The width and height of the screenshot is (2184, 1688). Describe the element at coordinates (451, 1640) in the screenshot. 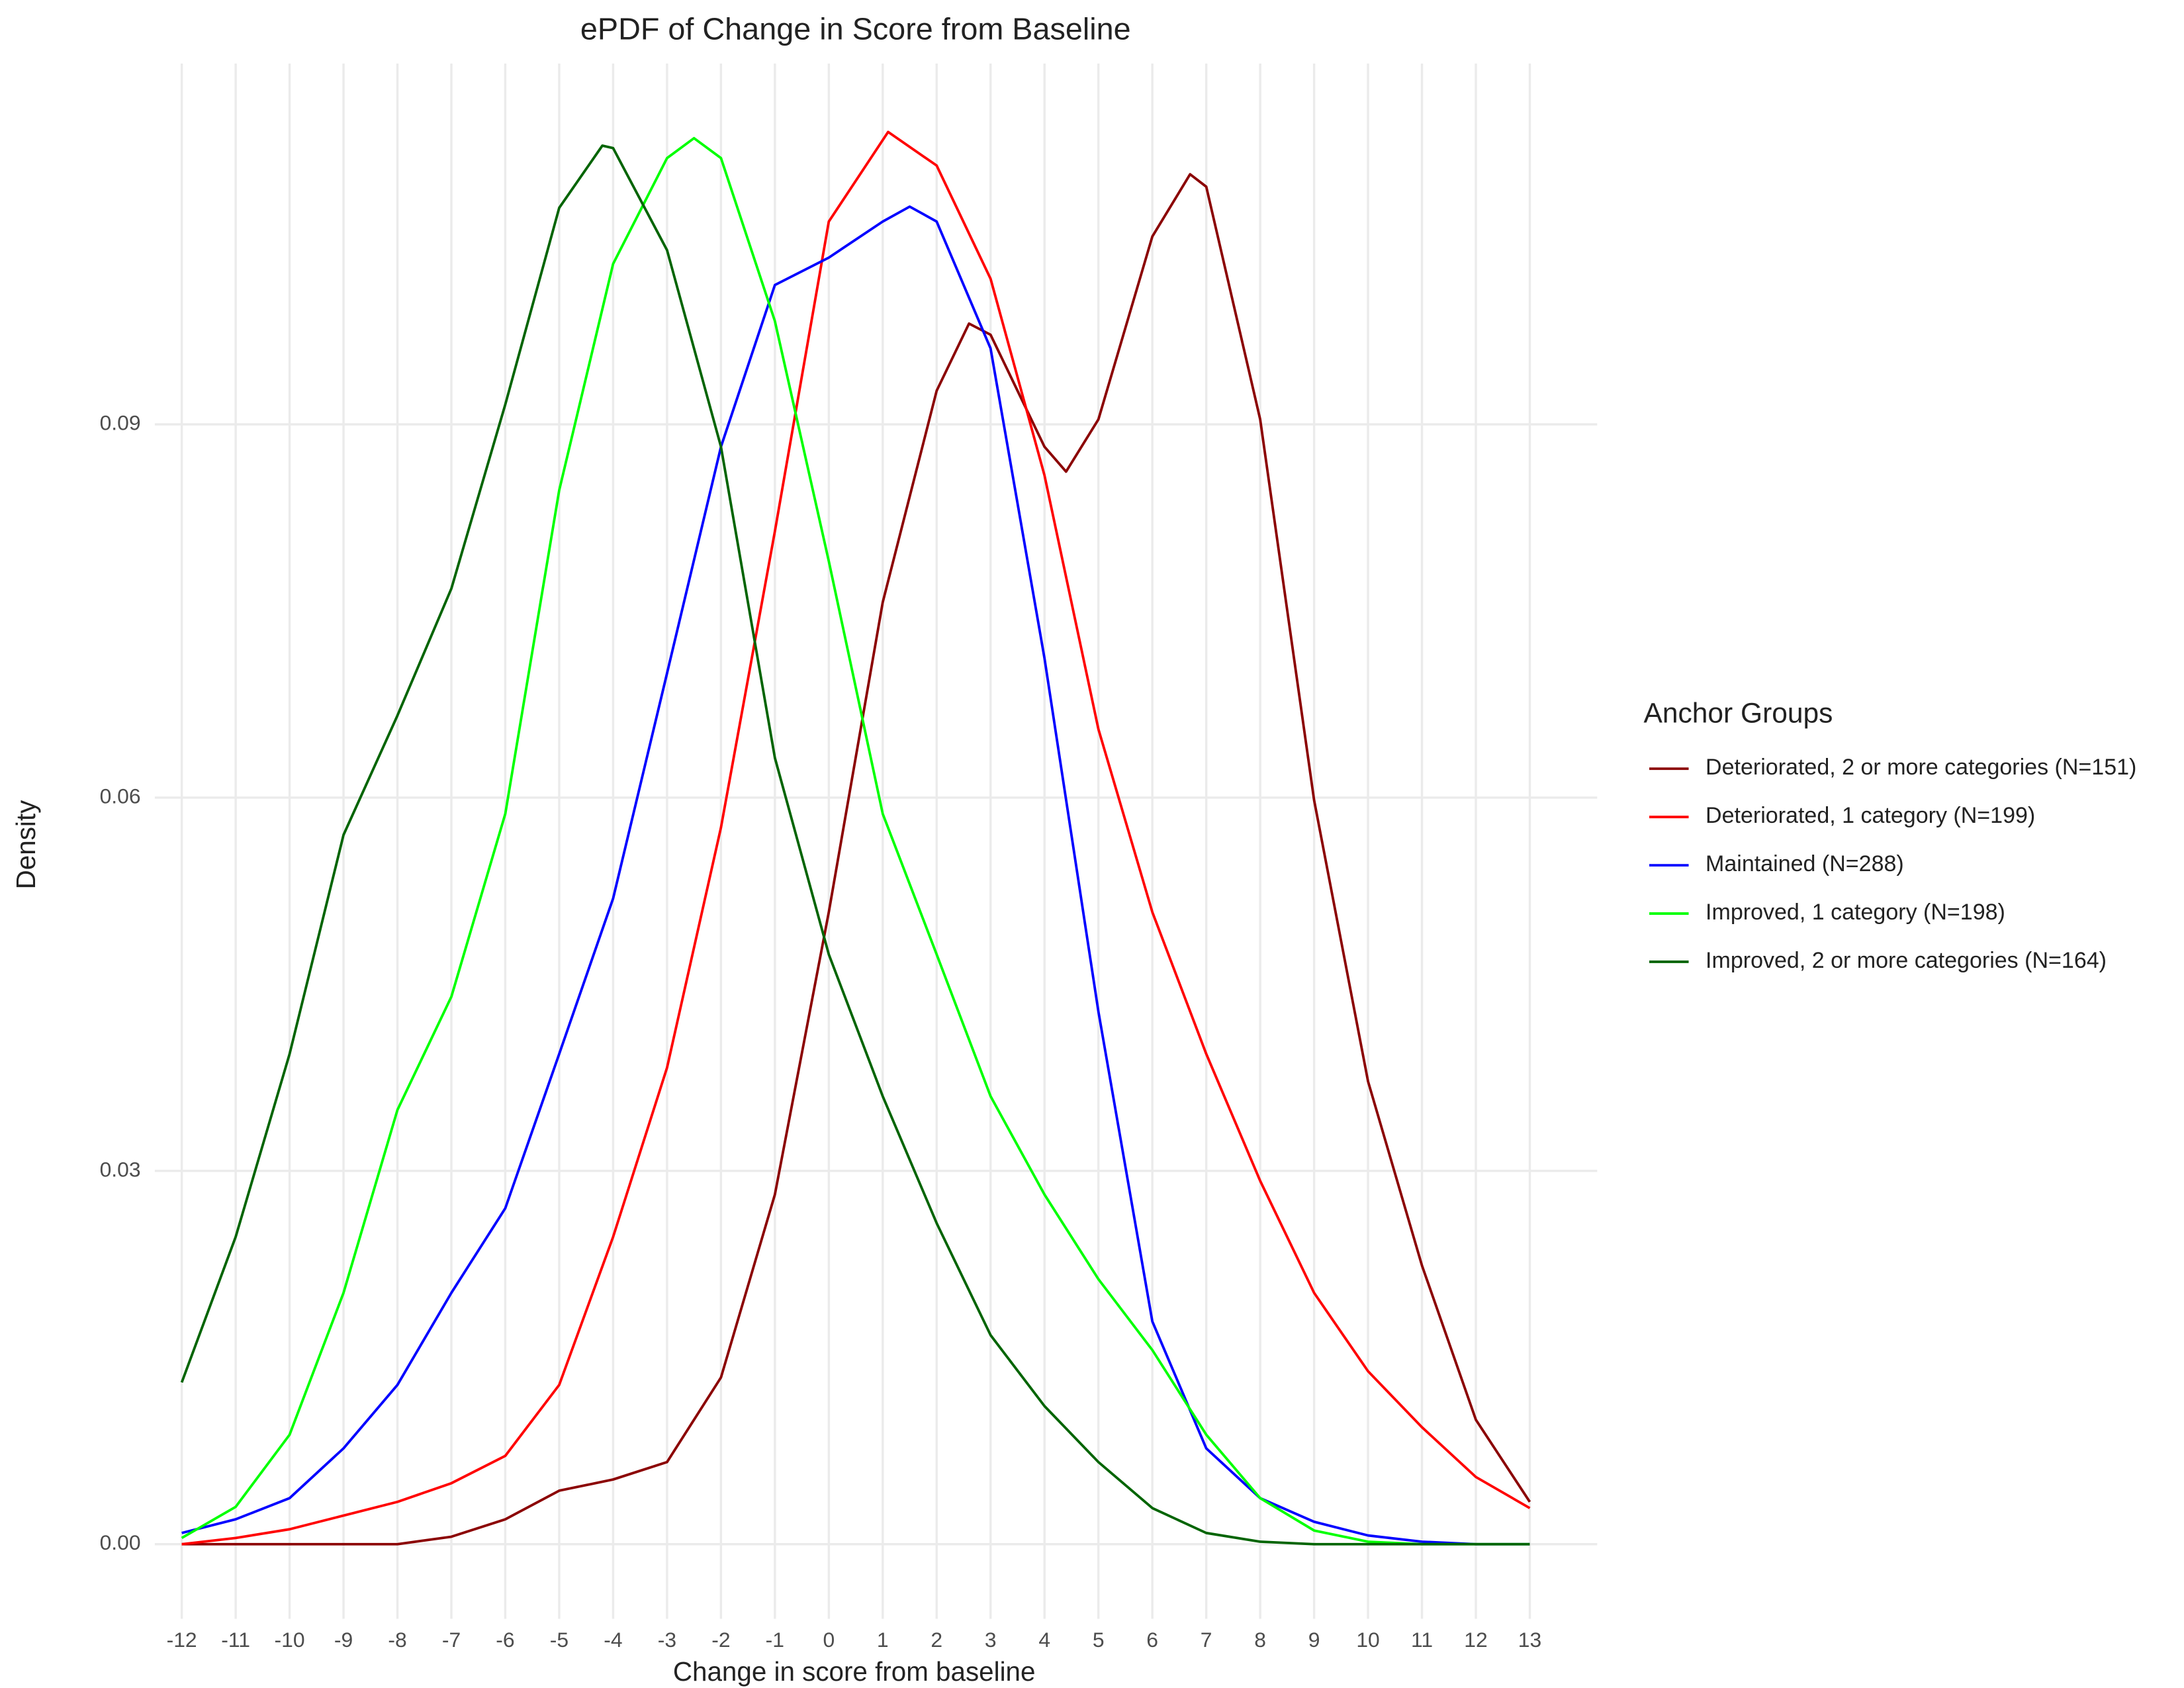

I see `x-tick-label: -7` at that location.